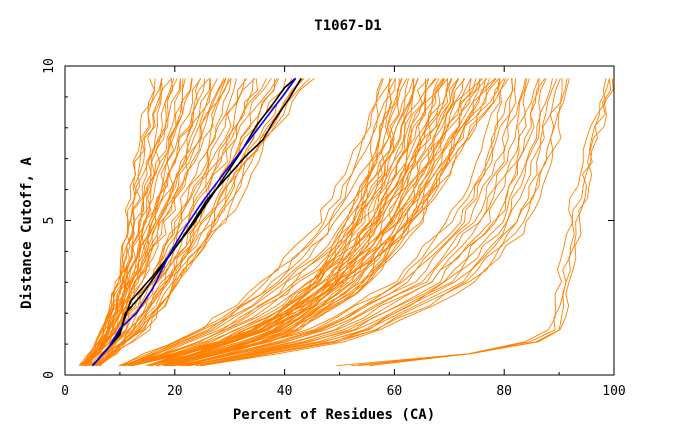  I want to click on x-tick-label: 80, so click(504, 391).